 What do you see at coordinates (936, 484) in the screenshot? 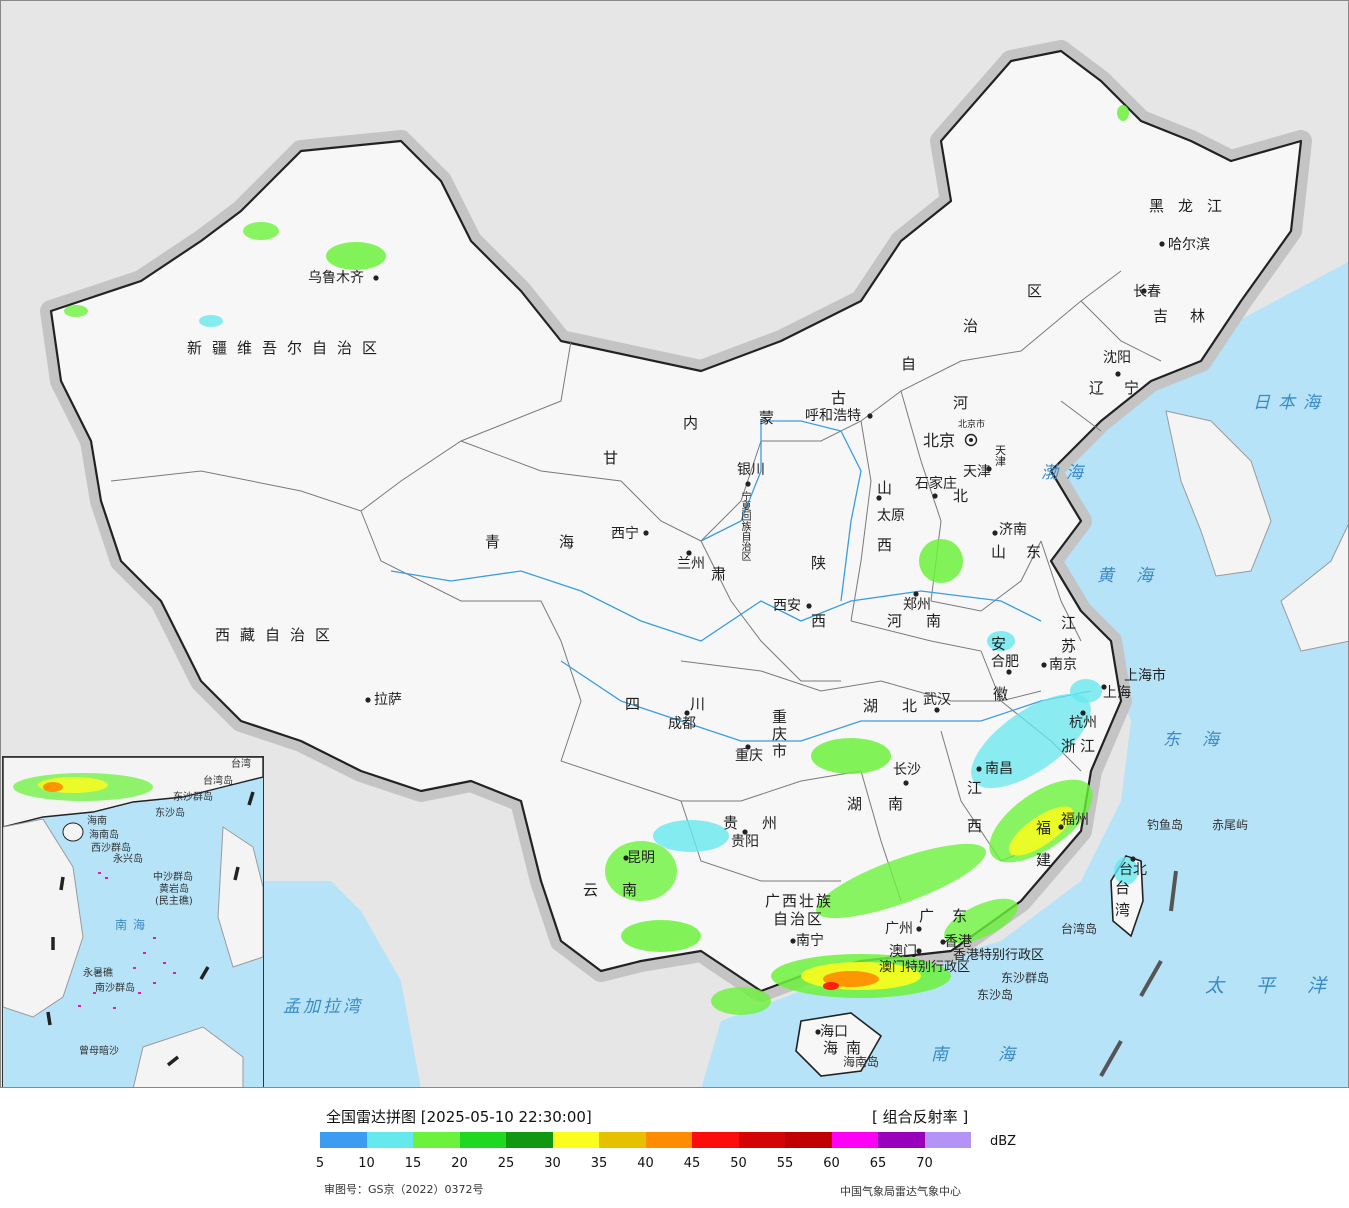
I see `city-shijiazhuang: 石家庄` at bounding box center [936, 484].